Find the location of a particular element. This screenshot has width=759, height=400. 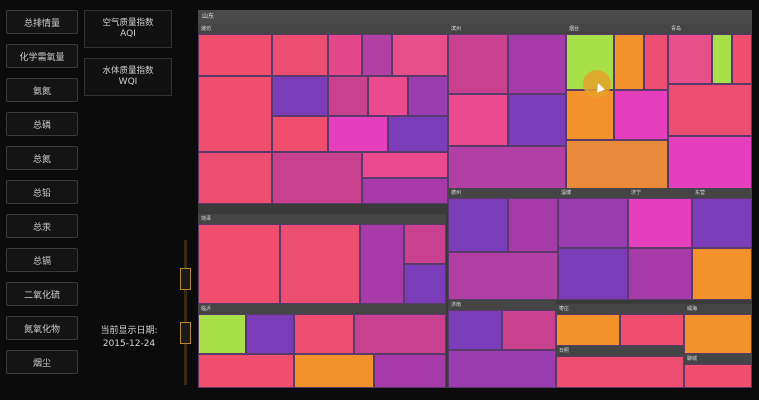

region-linyi: 临沂 is located at coordinates (322, 346).